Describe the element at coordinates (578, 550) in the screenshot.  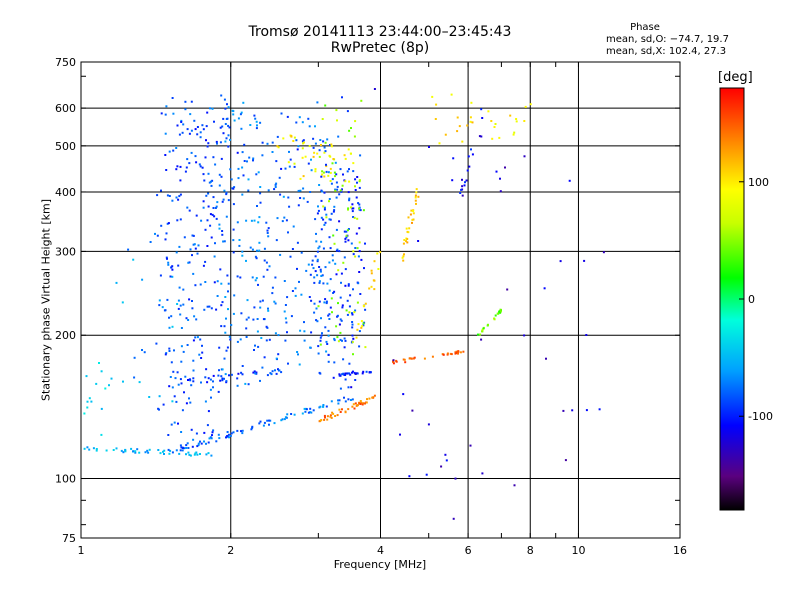
I see `x-tick-label: 10` at that location.